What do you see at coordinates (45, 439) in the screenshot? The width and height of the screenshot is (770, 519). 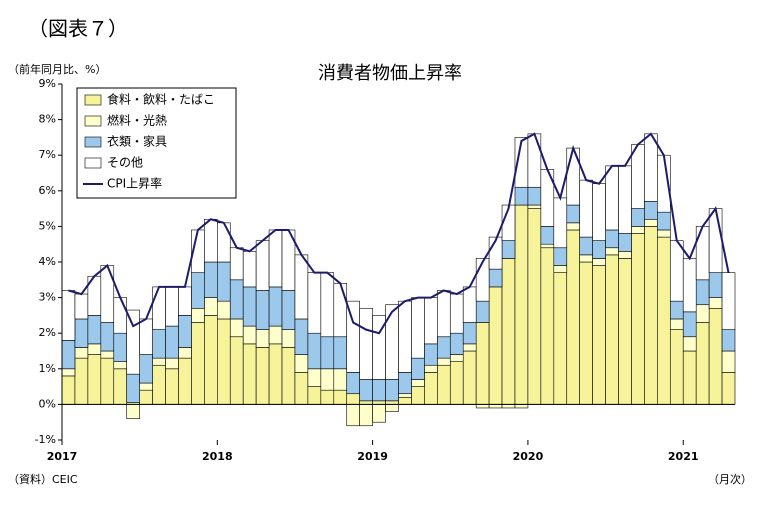 I see `y-tick-label: -1%` at bounding box center [45, 439].